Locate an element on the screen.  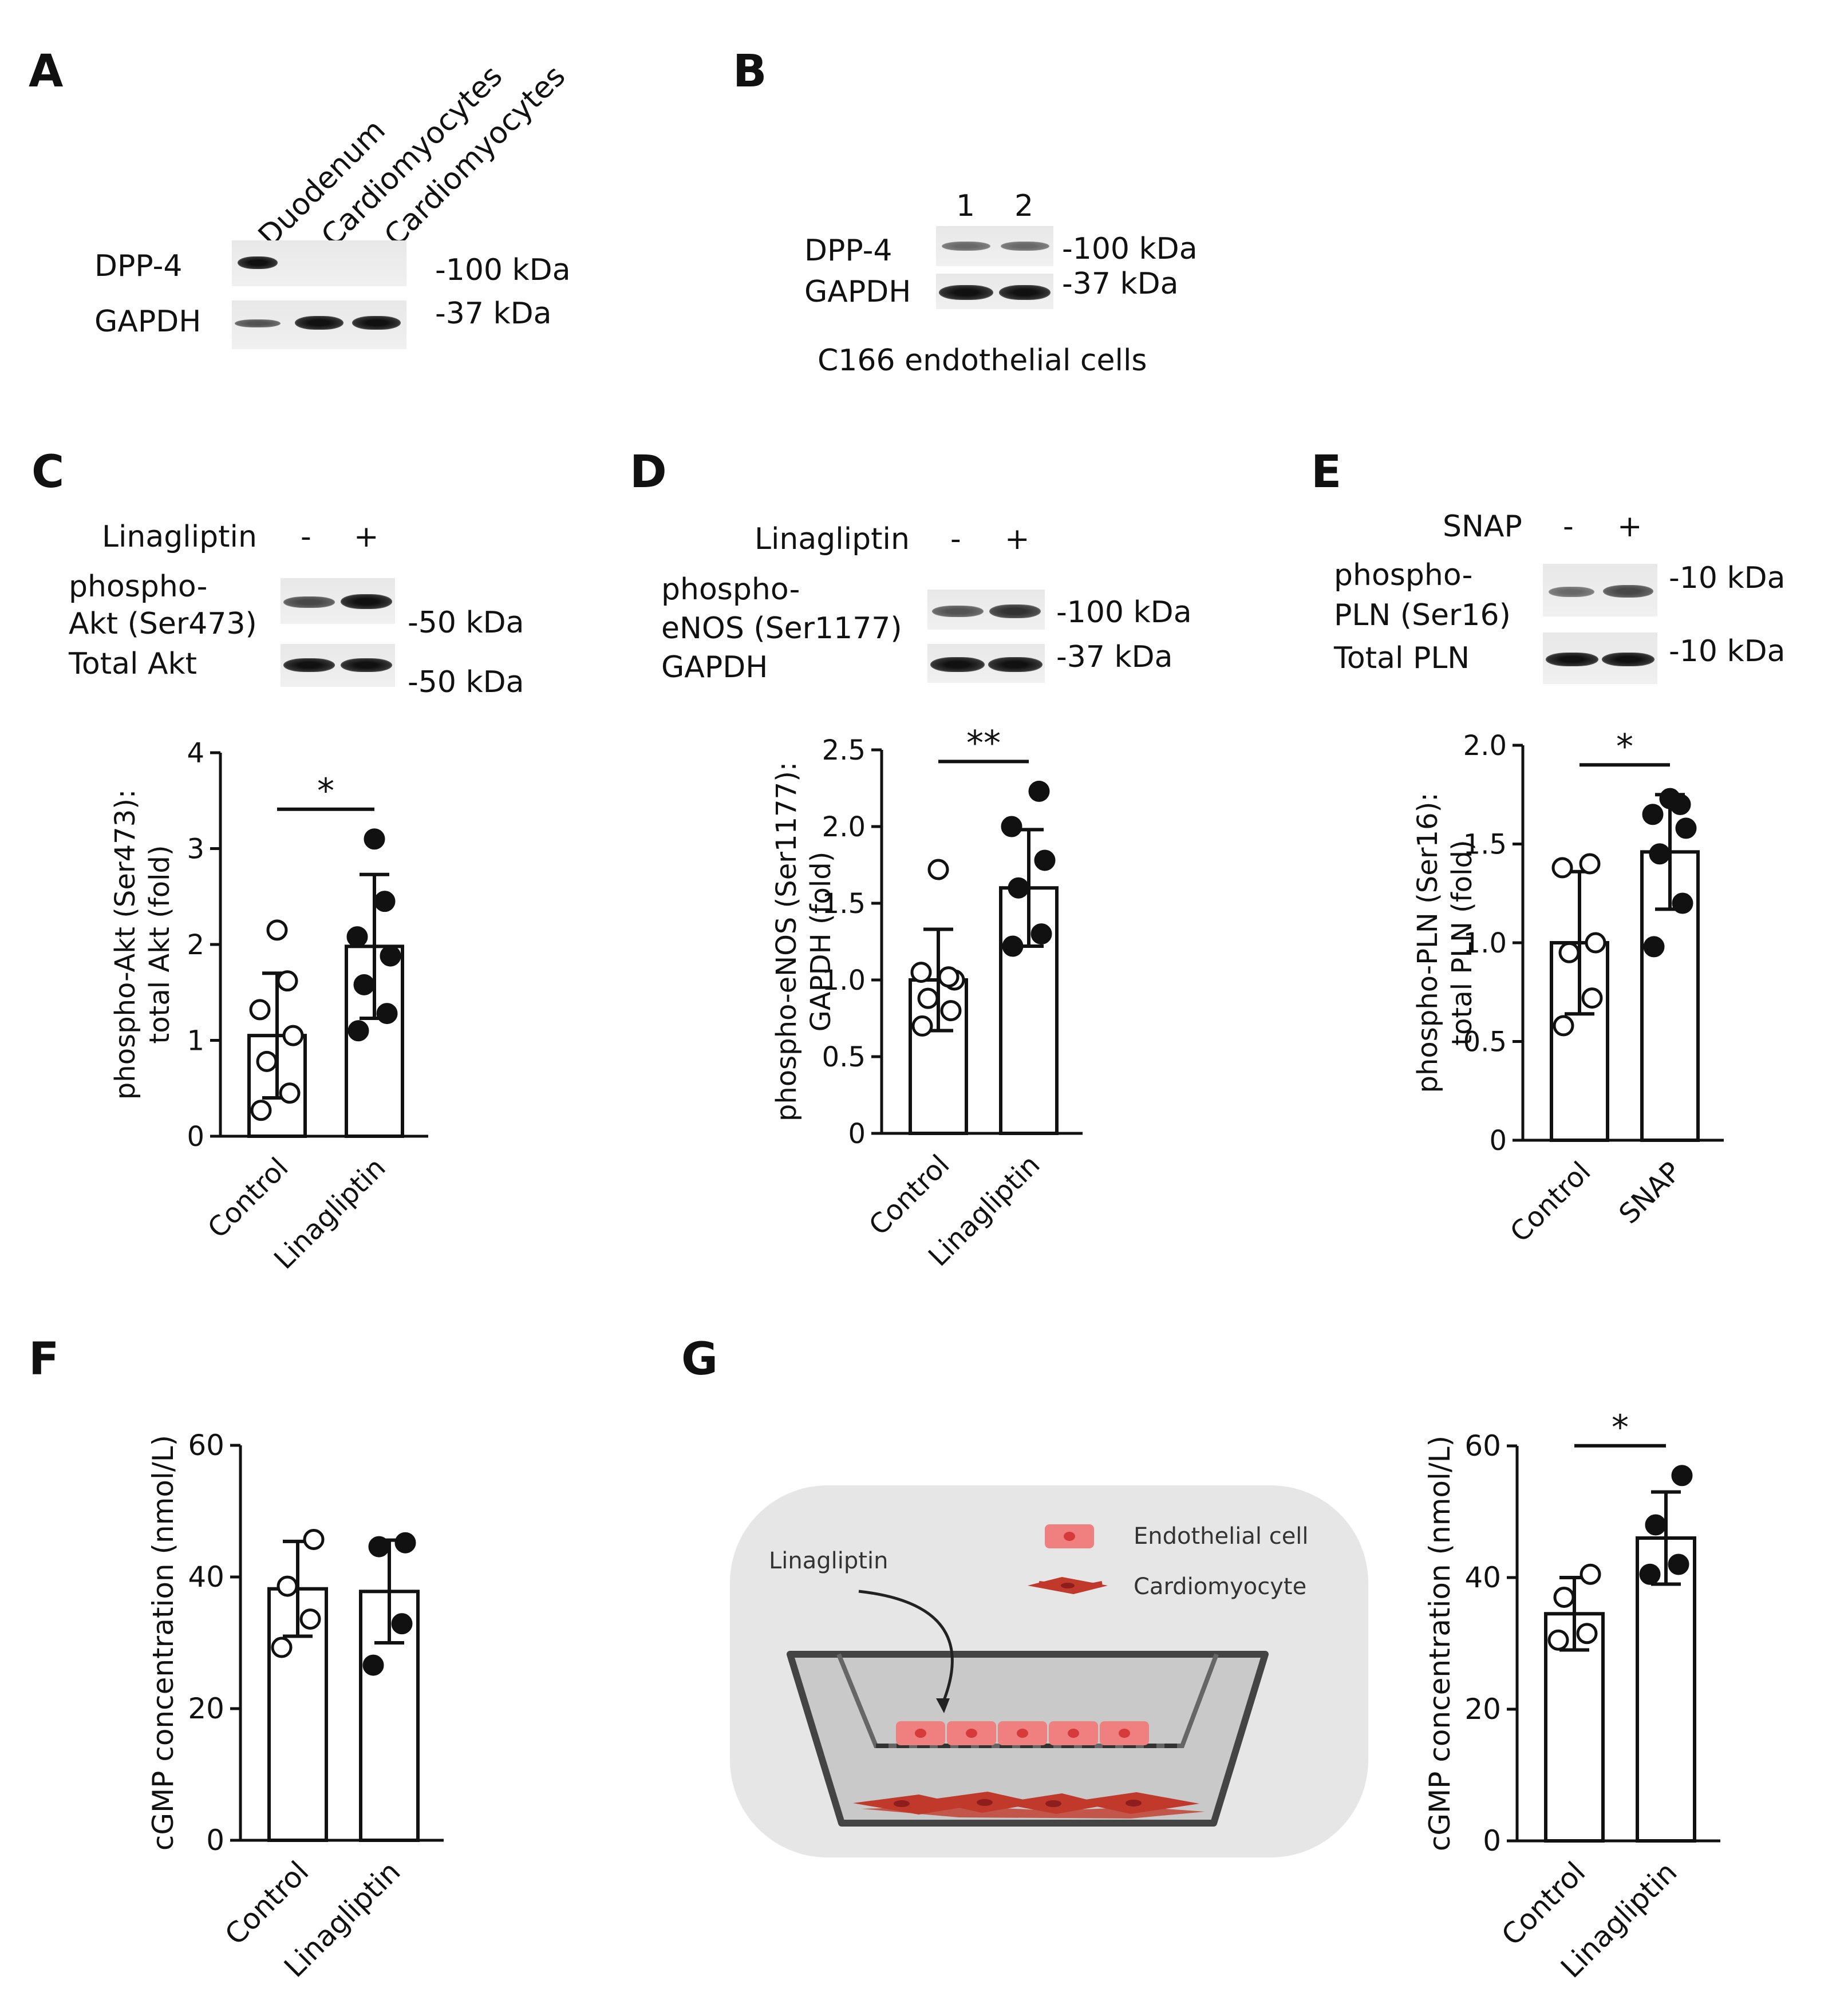
treatment-label-d: Linagliptin is located at coordinates (832, 539).